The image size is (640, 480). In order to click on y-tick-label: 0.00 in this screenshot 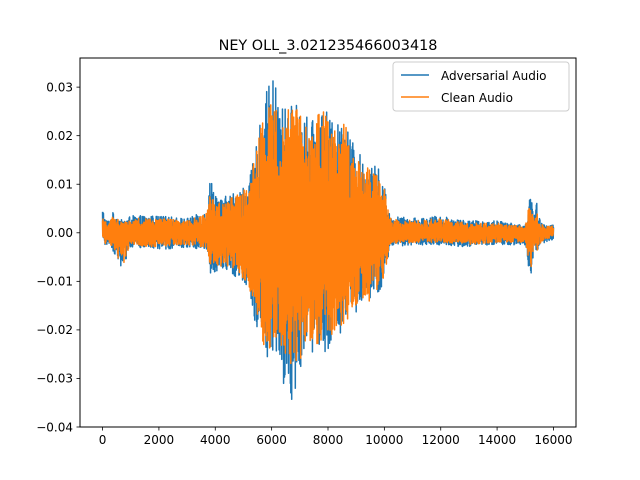, I will do `click(59, 233)`.